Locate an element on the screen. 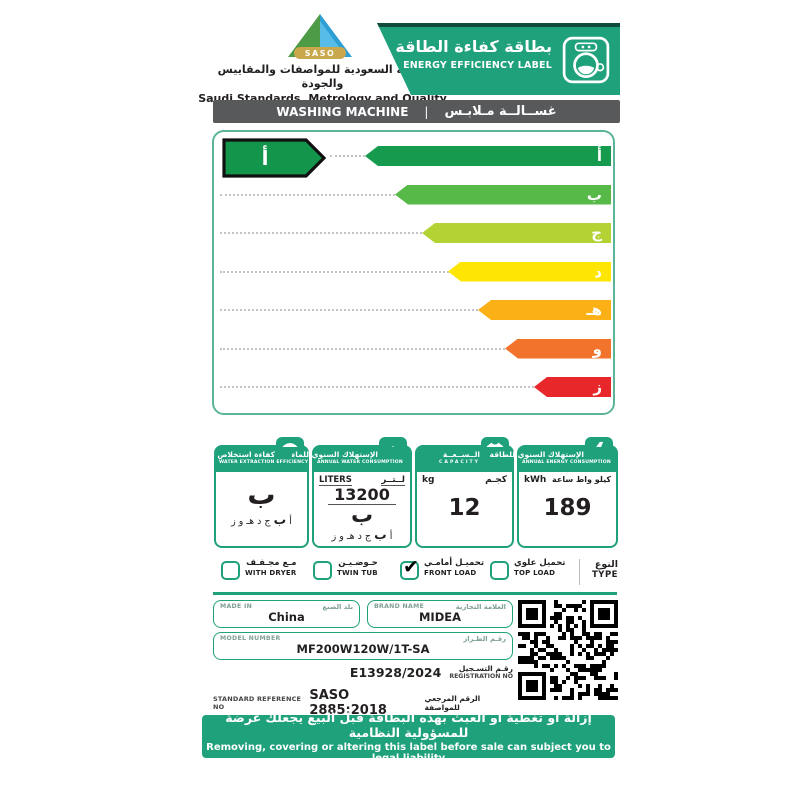 Image resolution: width=800 pixels, height=800 pixels. rating-bar-ب: ب is located at coordinates (503, 194).